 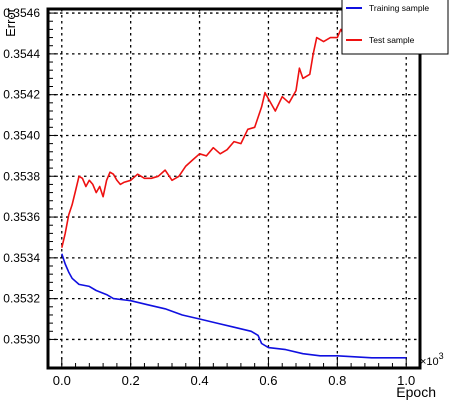 I want to click on y-tick-label: 0.3542, so click(x=21, y=95).